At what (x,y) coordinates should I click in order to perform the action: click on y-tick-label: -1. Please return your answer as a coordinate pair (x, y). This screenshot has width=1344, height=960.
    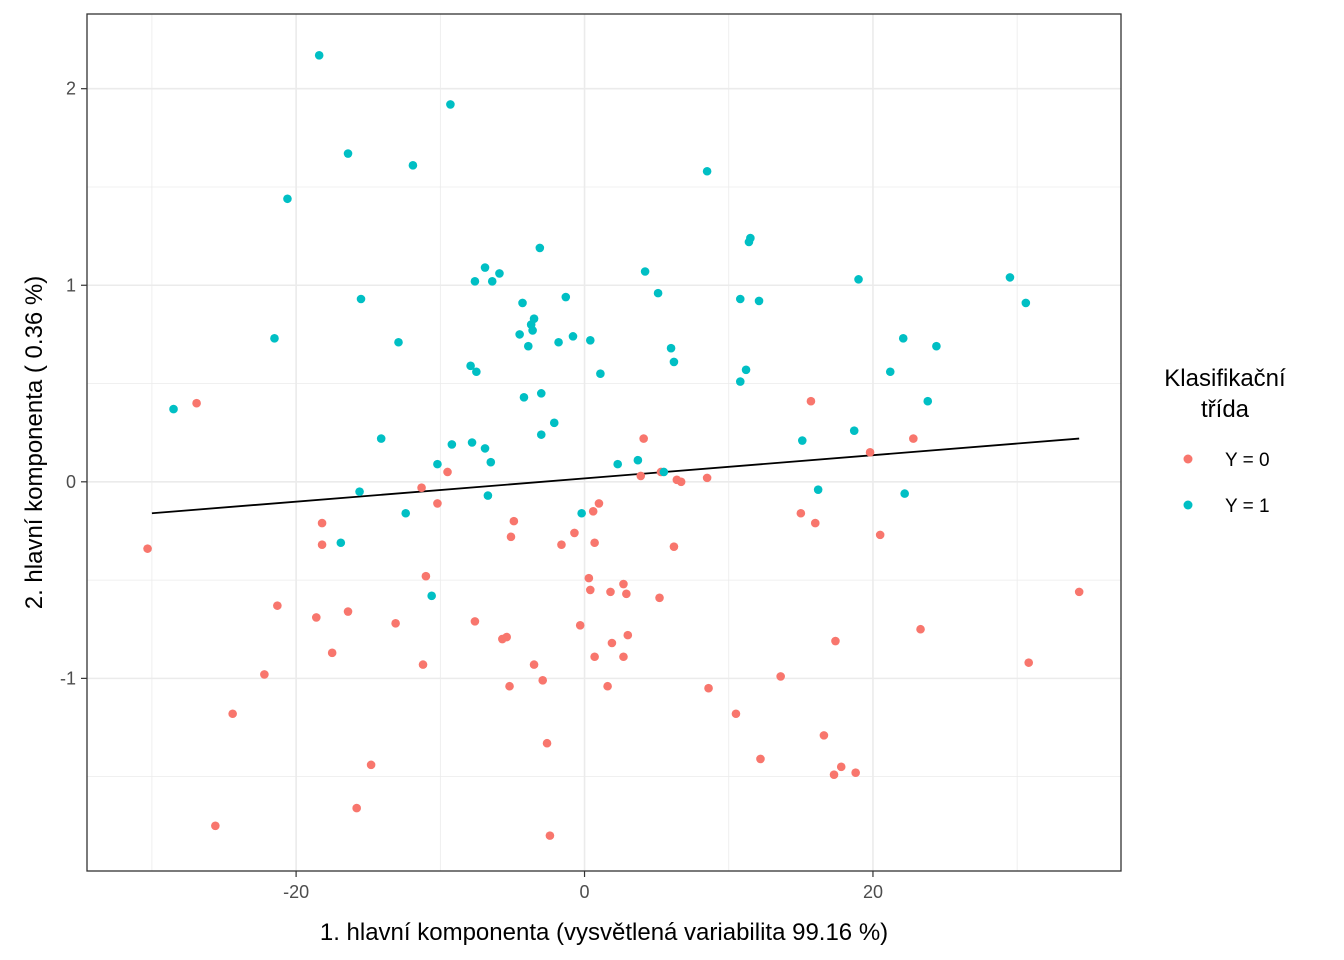
    Looking at the image, I should click on (68, 678).